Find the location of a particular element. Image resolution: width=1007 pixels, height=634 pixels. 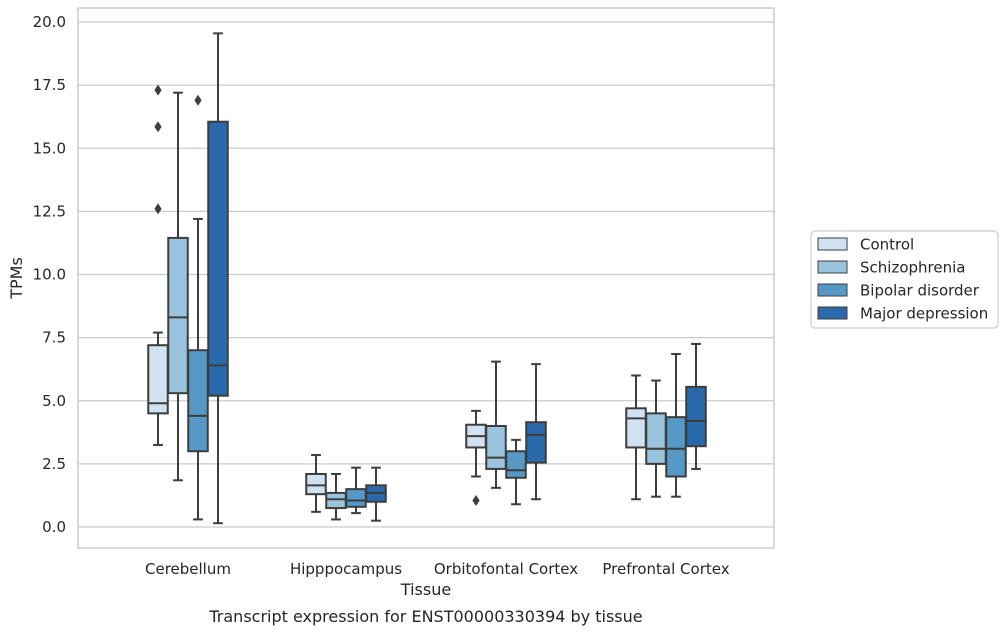

x-tick-label: Orbitofontal Cortex is located at coordinates (506, 569).